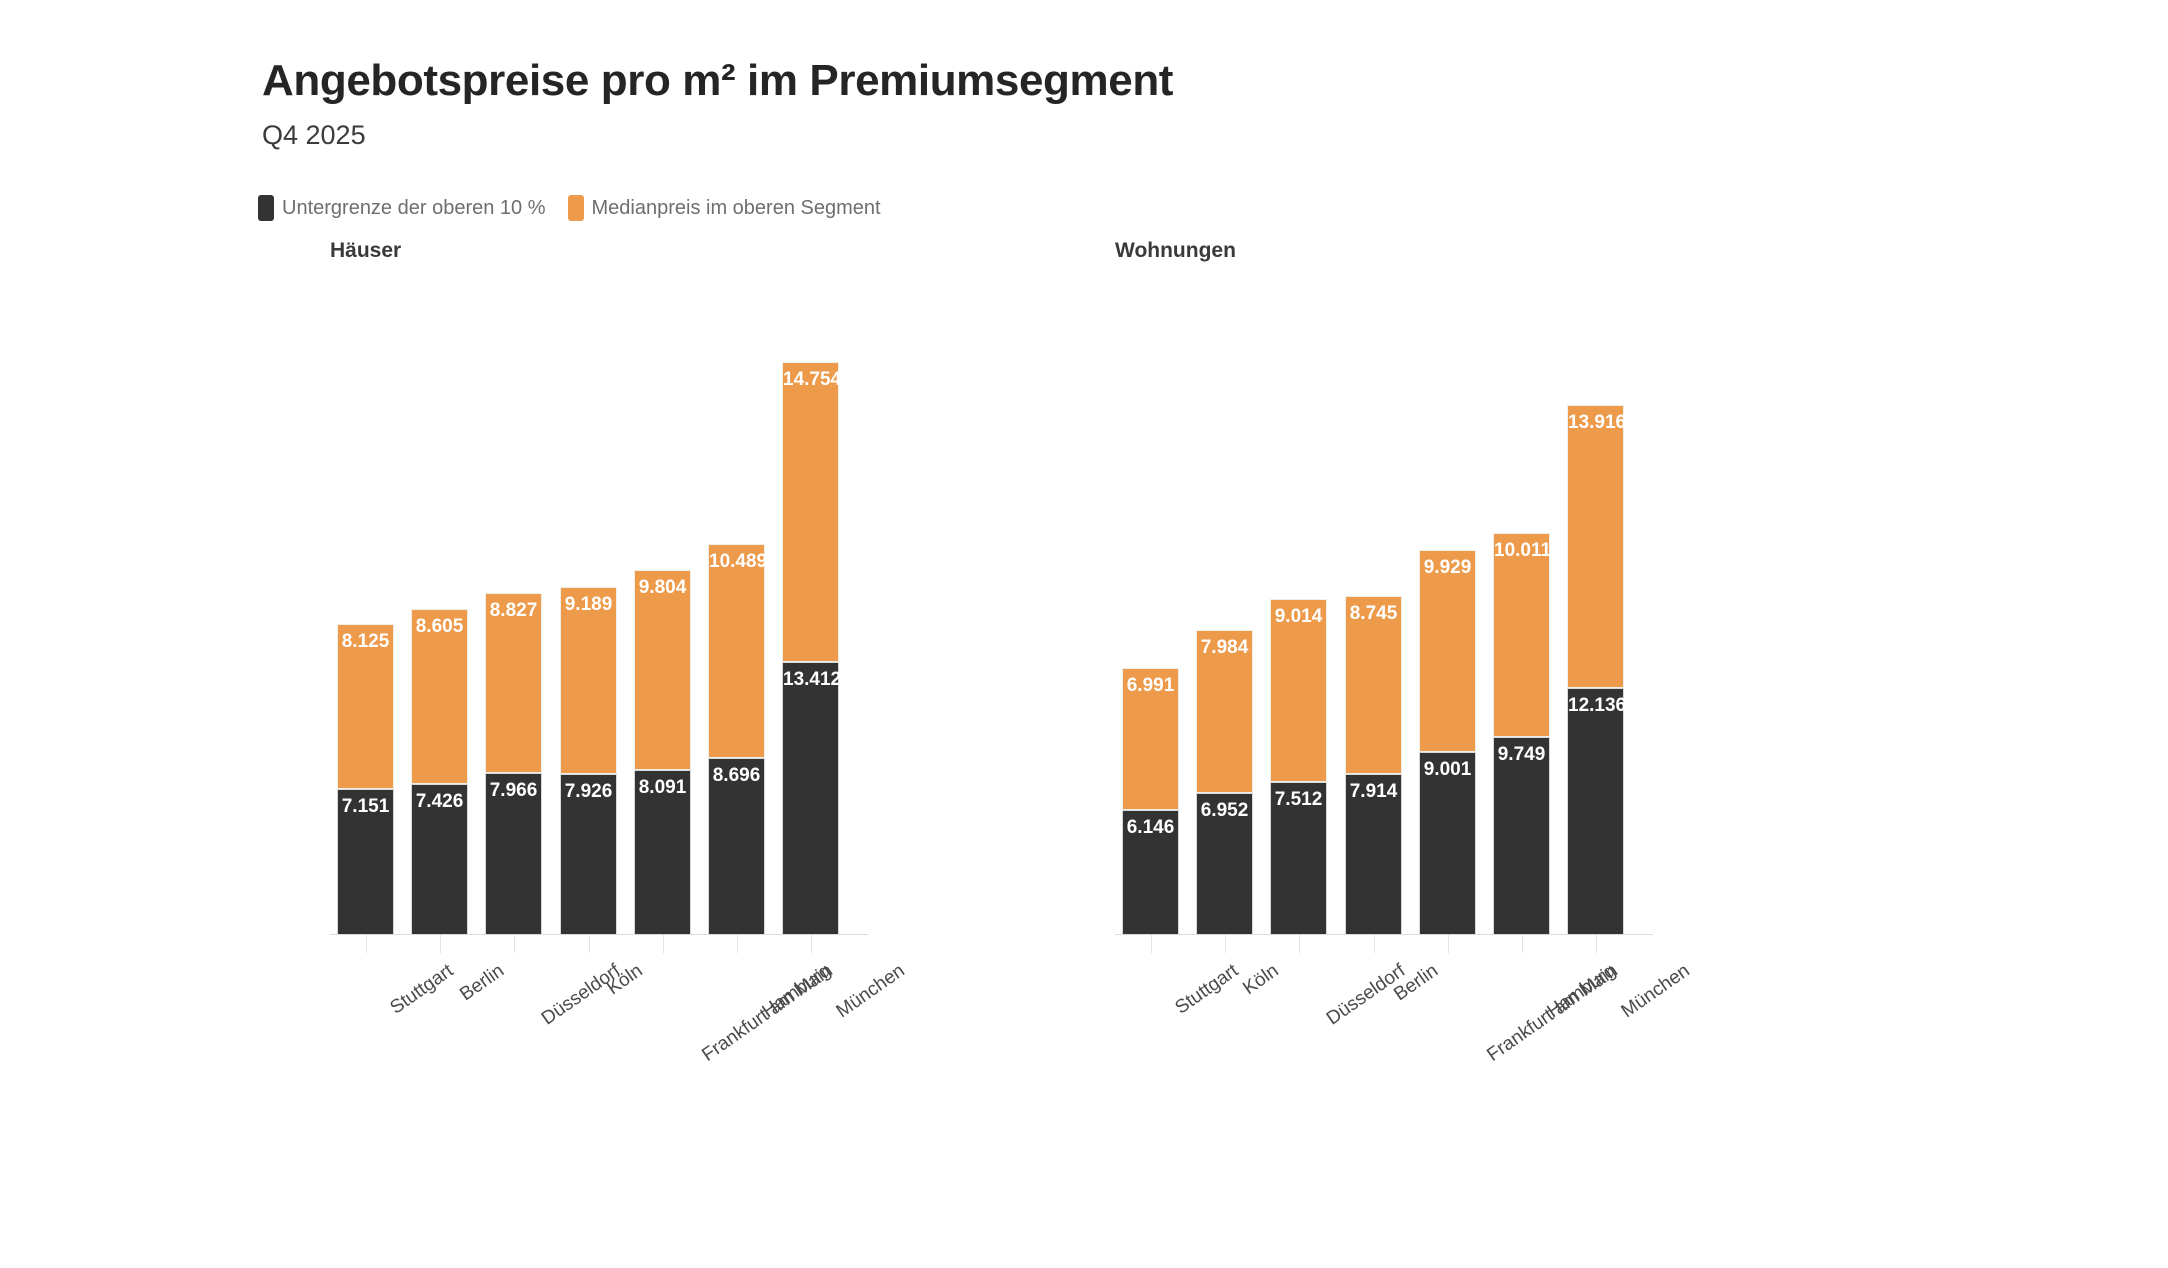 Image resolution: width=2168 pixels, height=1268 pixels. Describe the element at coordinates (1522, 635) in the screenshot. I see `bar-segment-median: 10.011` at that location.